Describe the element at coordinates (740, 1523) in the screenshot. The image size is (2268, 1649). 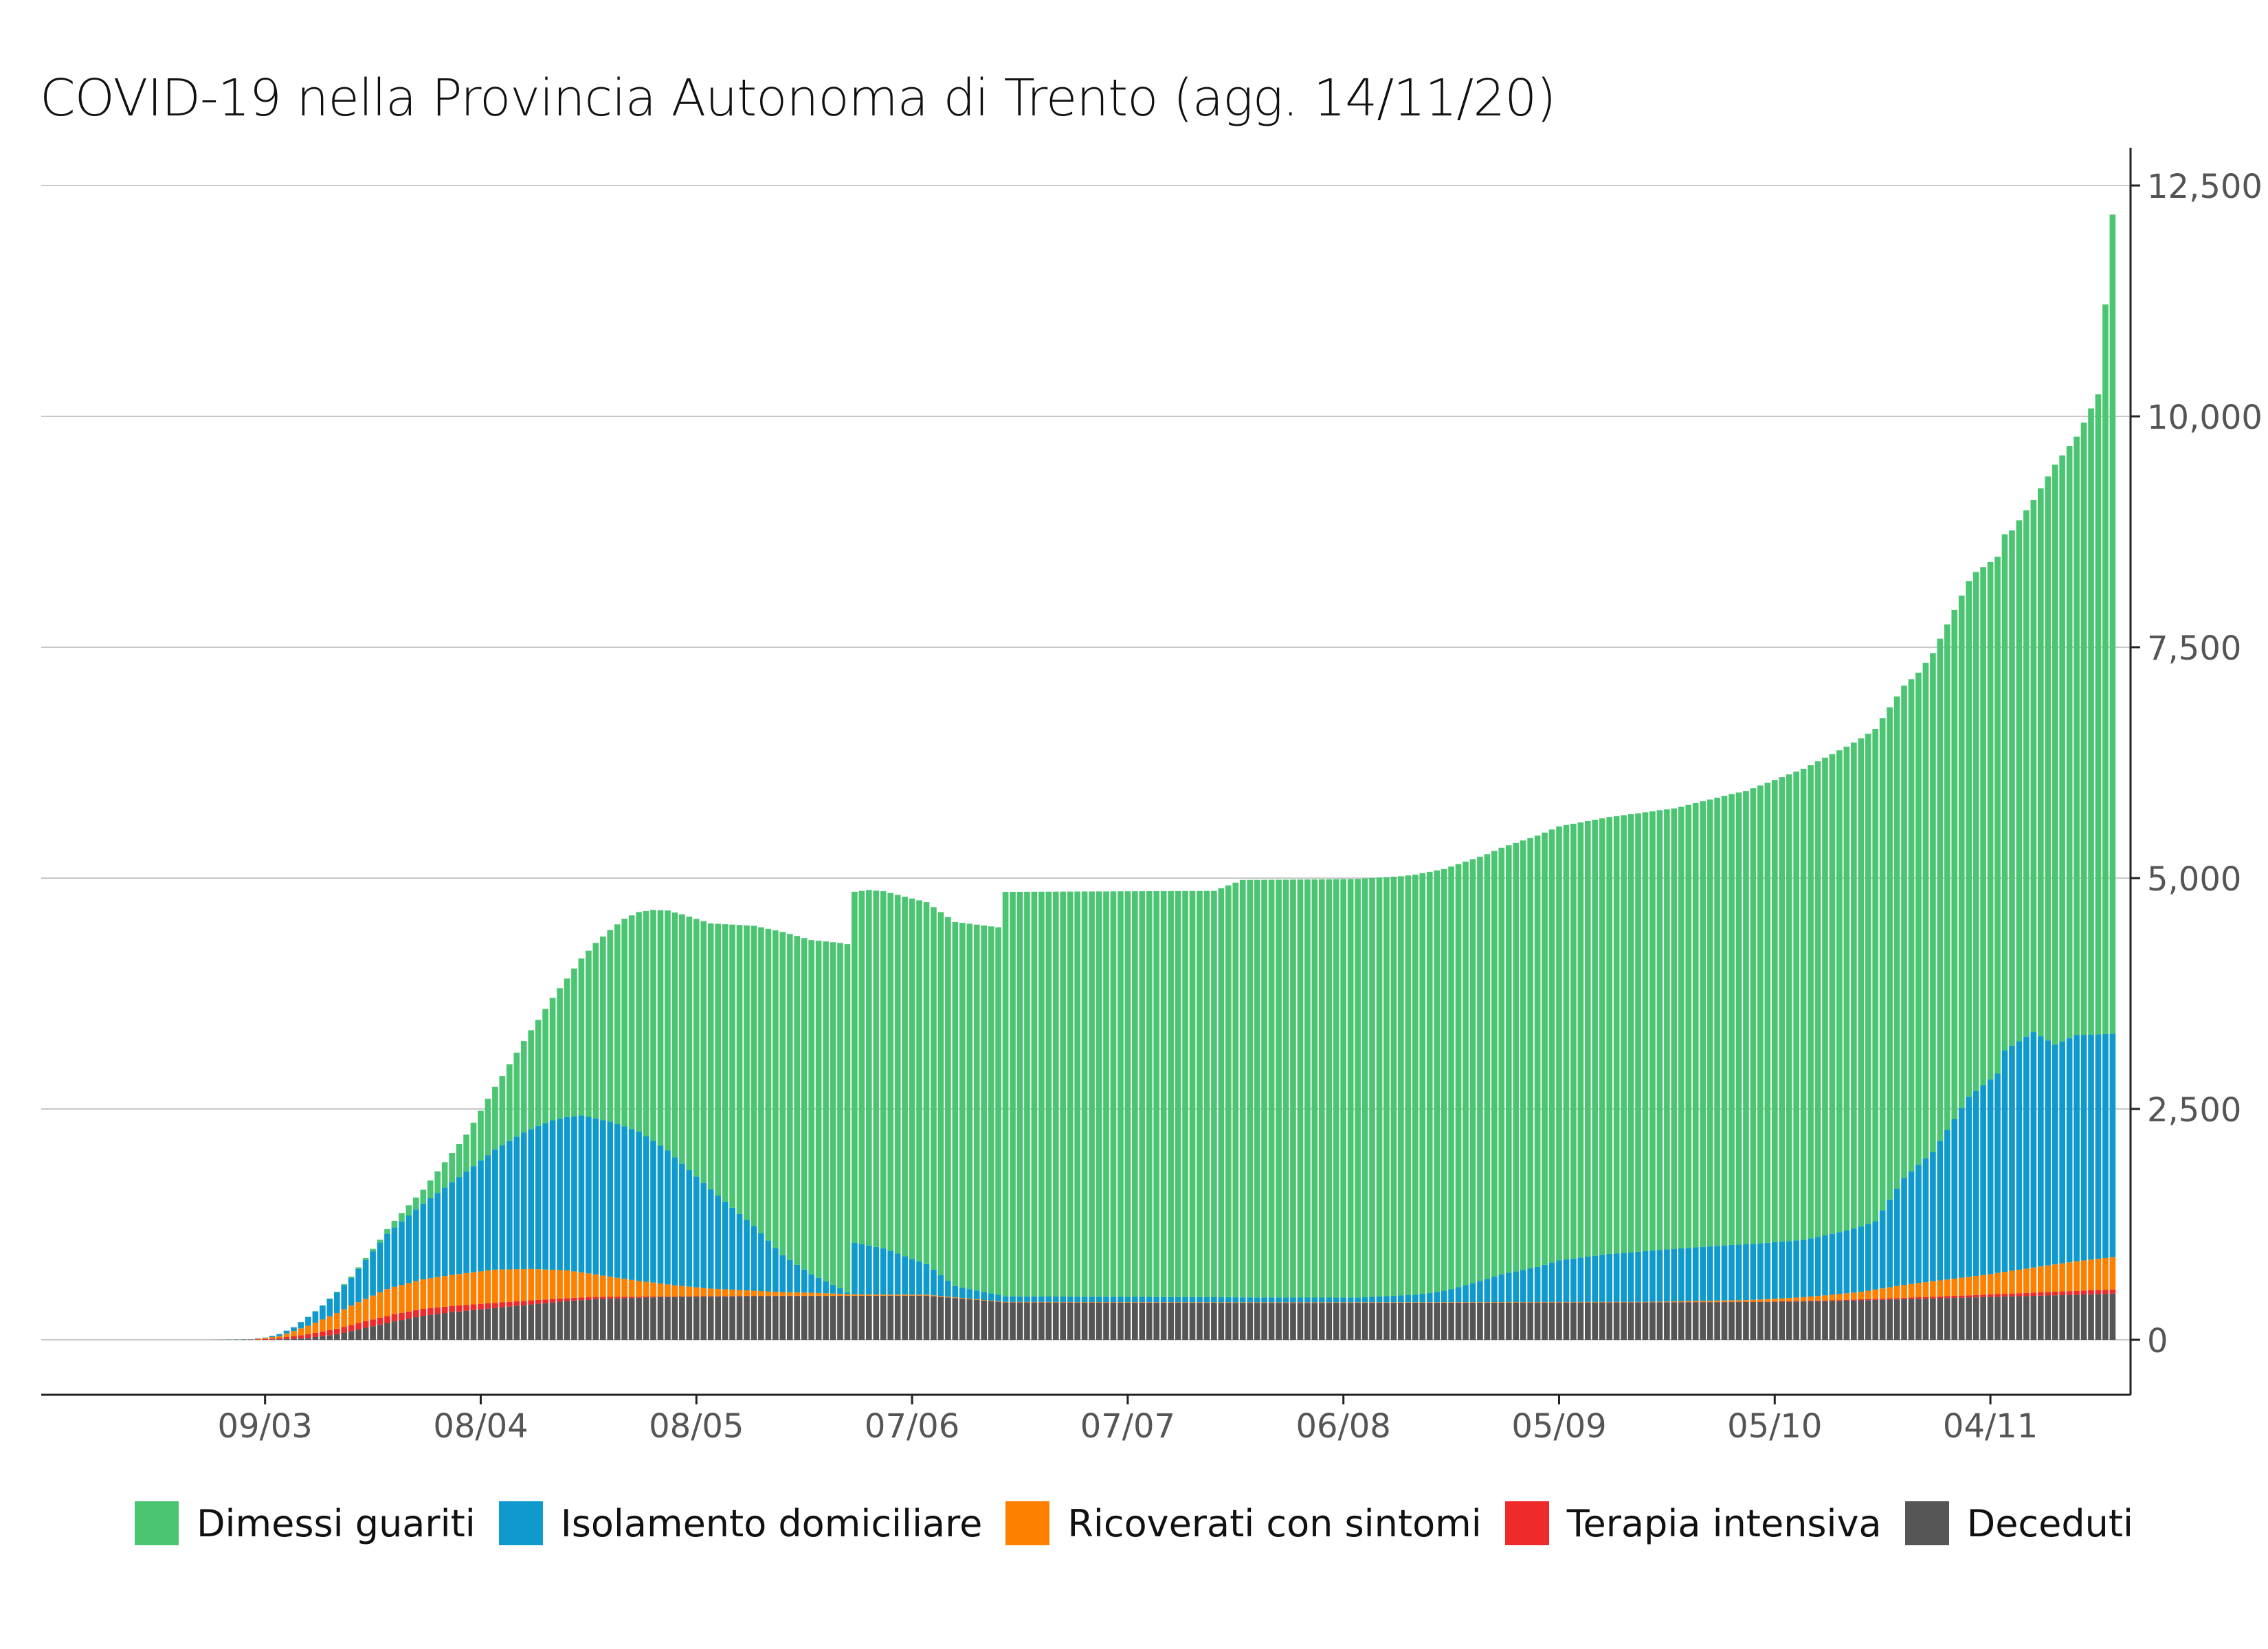
I see `legend-item-isolamento-domiciliare: Isolamento domiciliare` at that location.